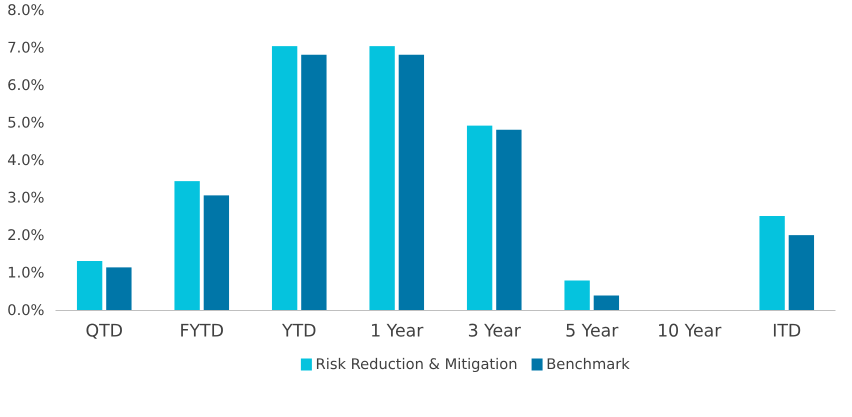 This screenshot has height=417, width=852. What do you see at coordinates (26, 235) in the screenshot?
I see `y-tick-label: 2.0%` at bounding box center [26, 235].